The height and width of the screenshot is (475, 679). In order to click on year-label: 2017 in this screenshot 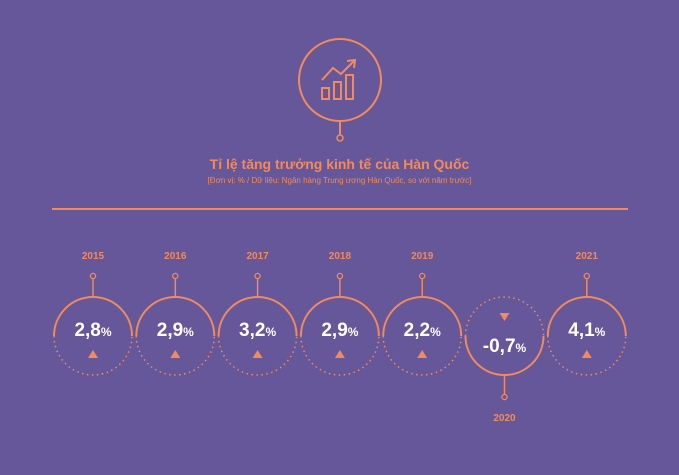, I will do `click(257, 256)`.